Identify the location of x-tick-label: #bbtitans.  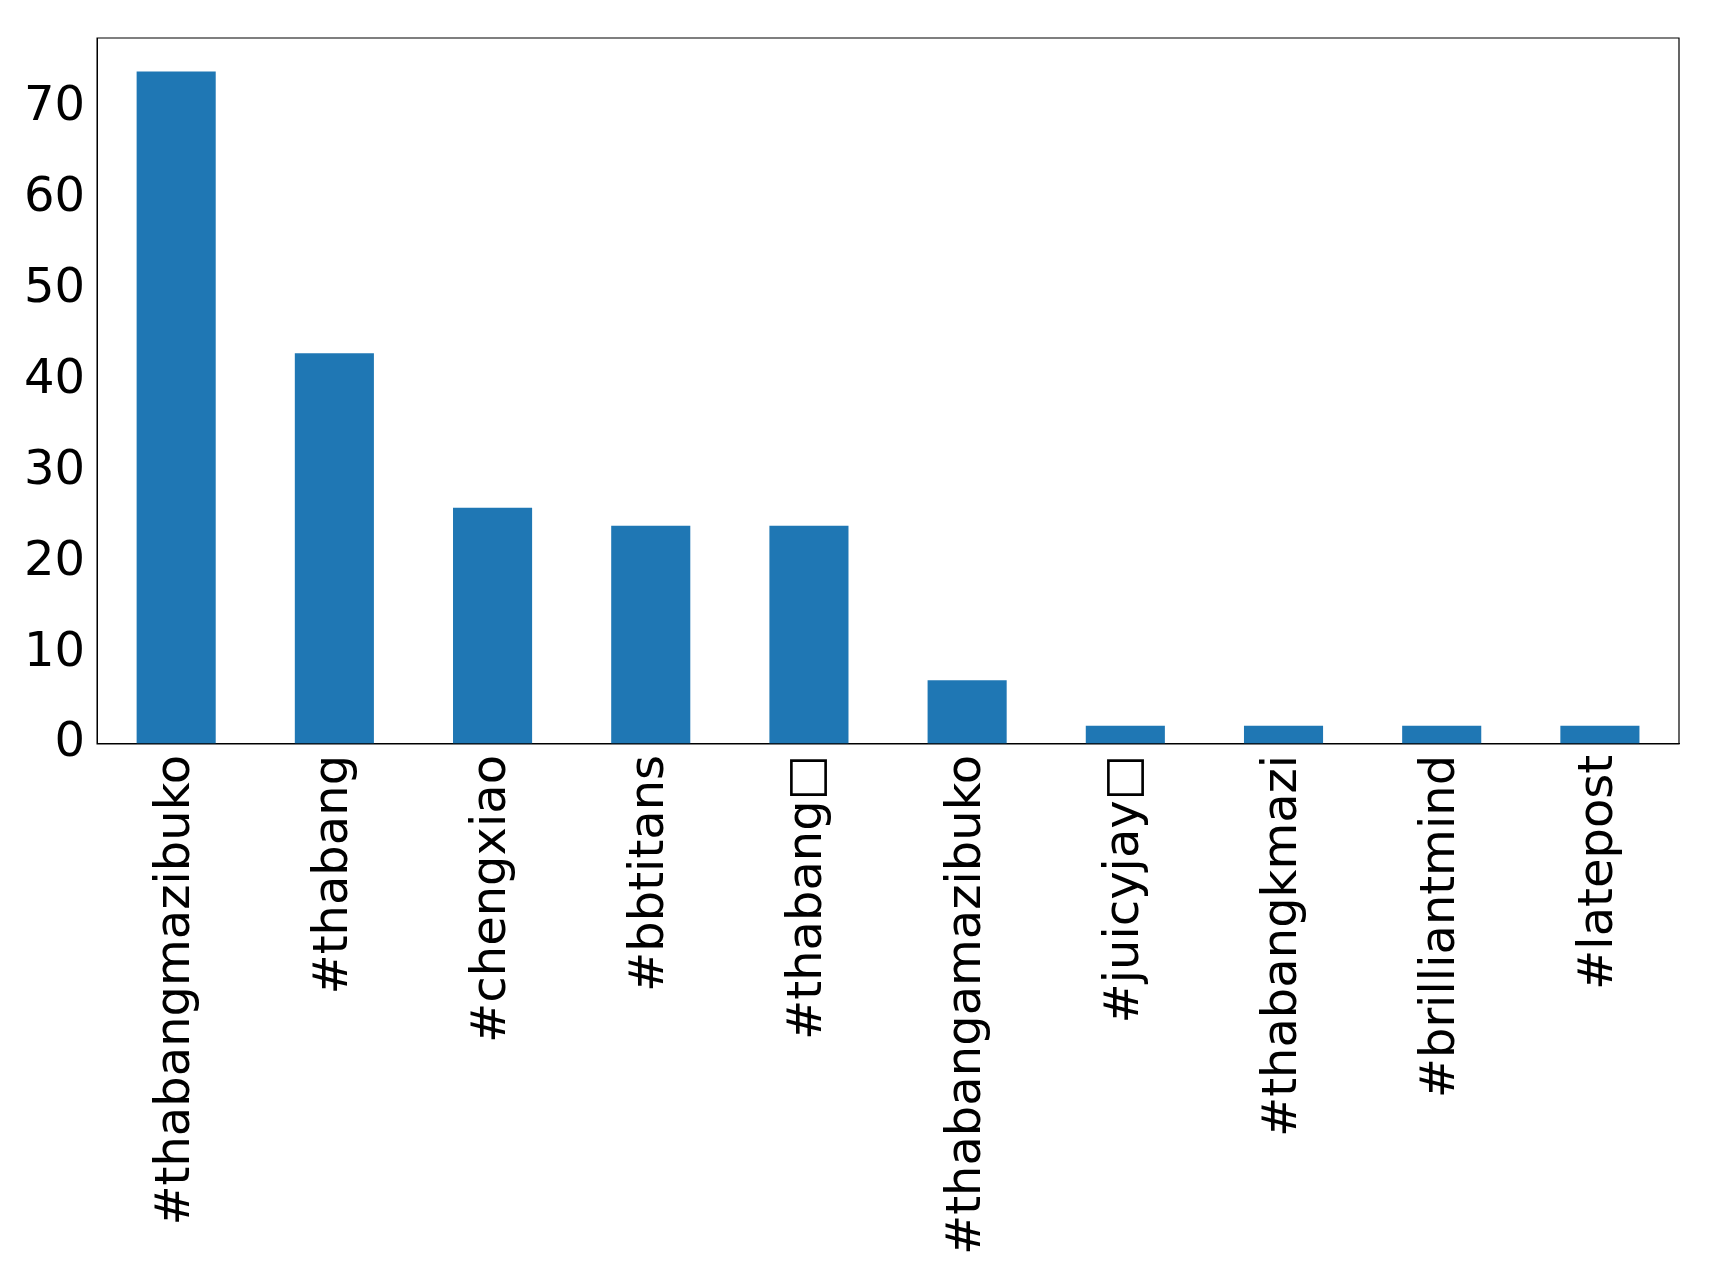
(646, 873).